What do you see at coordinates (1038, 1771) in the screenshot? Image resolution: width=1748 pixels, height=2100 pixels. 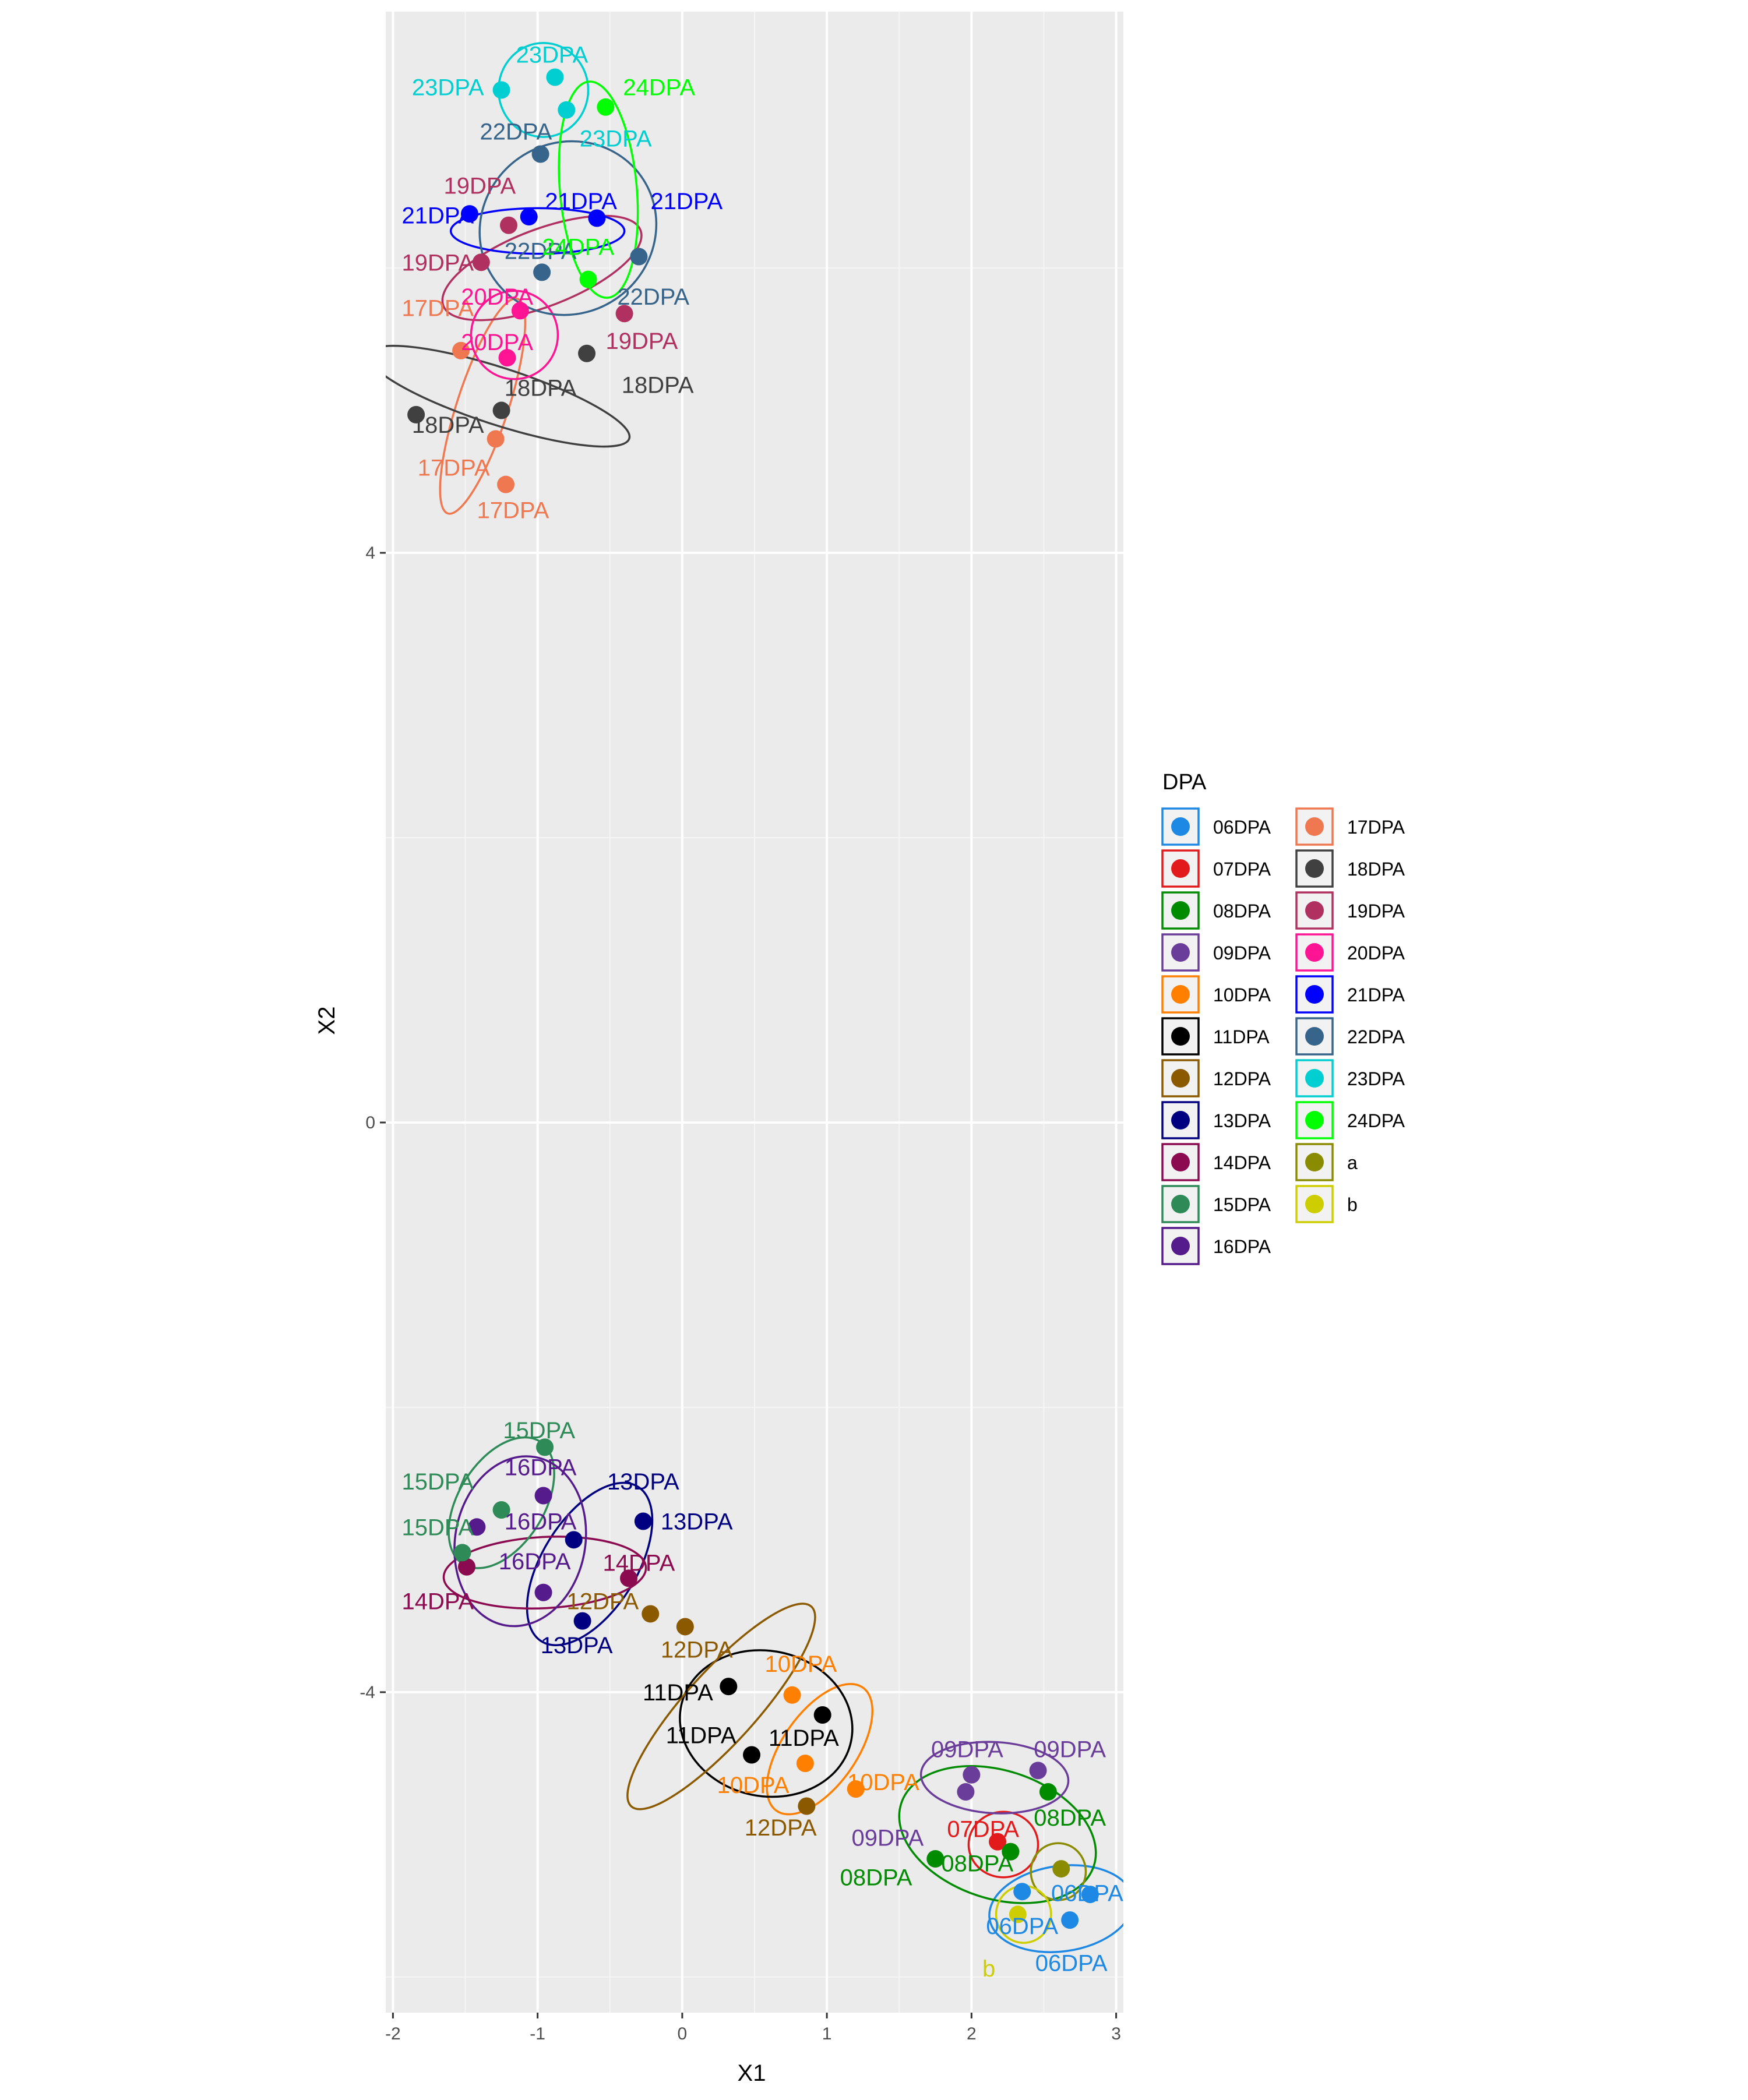 I see `point-09DPA` at bounding box center [1038, 1771].